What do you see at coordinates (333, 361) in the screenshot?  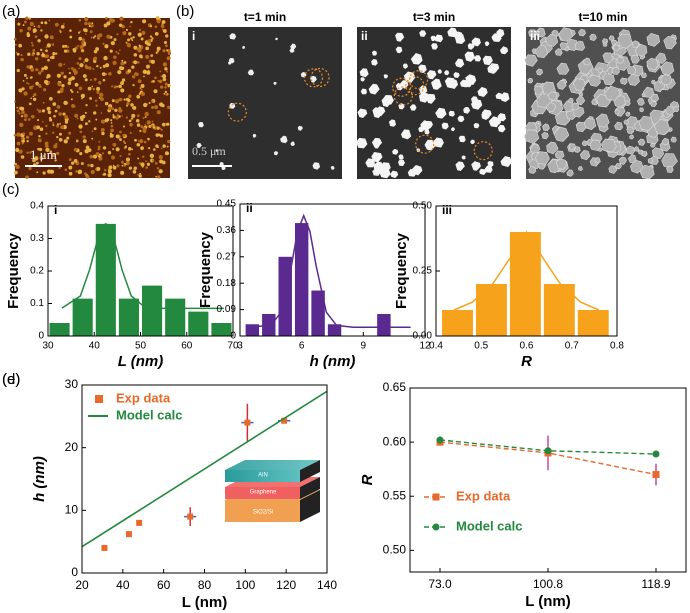 I see `x-axis-label: h (nm)` at bounding box center [333, 361].